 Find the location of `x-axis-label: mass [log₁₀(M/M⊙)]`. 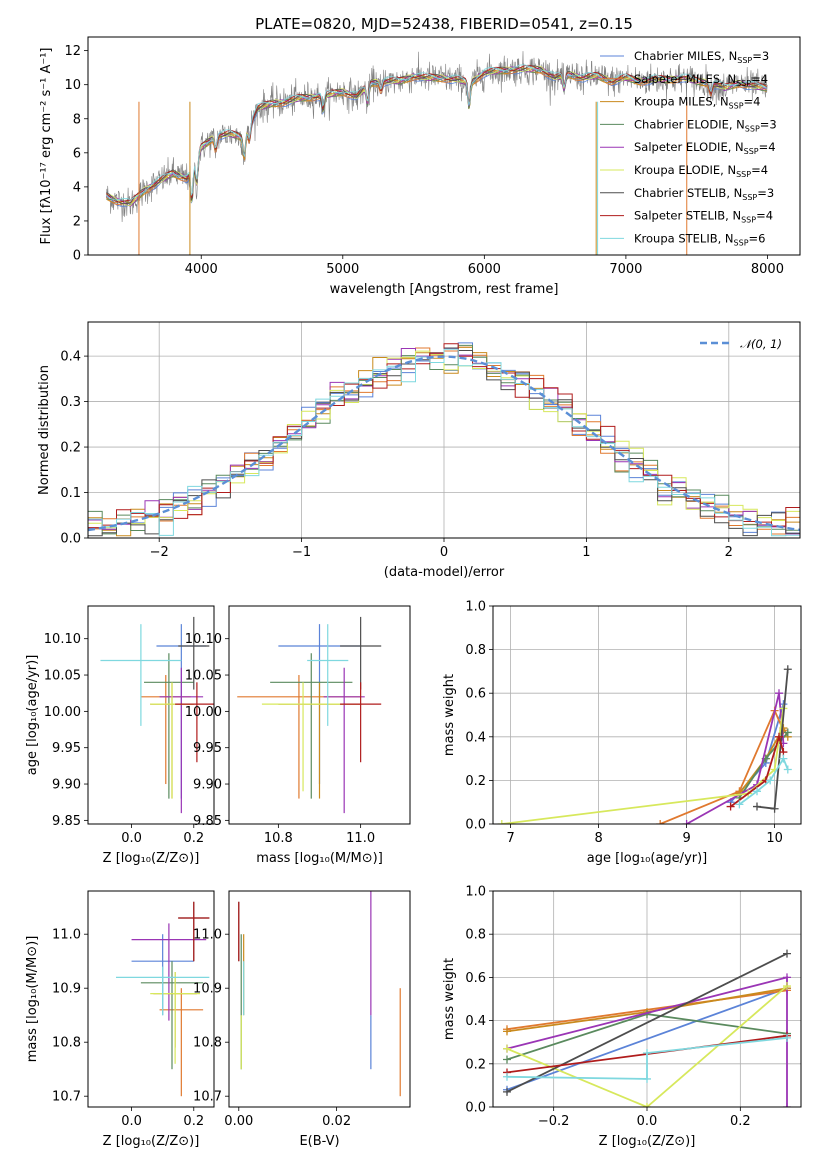

x-axis-label: mass [log₁₀(M/M⊙)] is located at coordinates (319, 858).